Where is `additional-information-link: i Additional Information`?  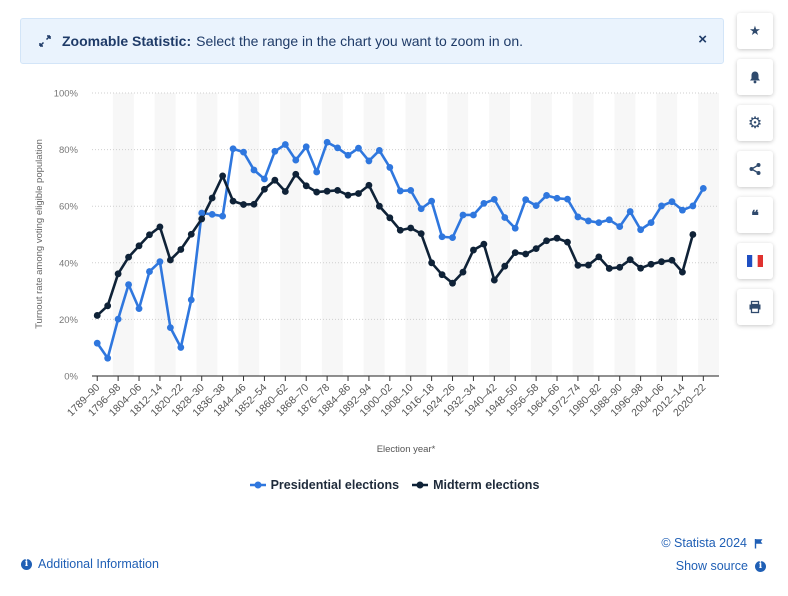
additional-information-link: i Additional Information is located at coordinates (90, 564).